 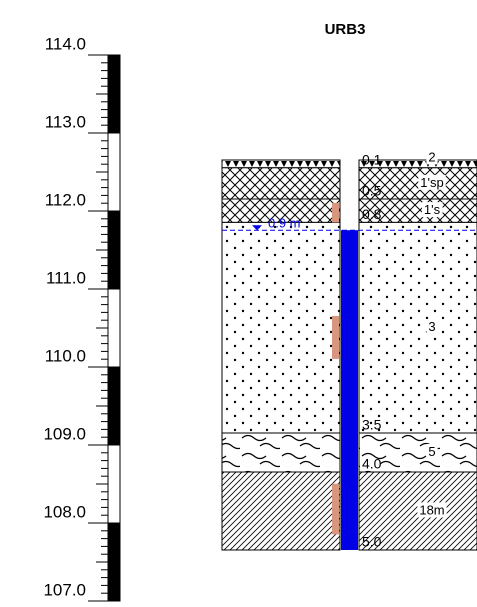 I want to click on depth-label: 3.5, so click(x=372, y=425).